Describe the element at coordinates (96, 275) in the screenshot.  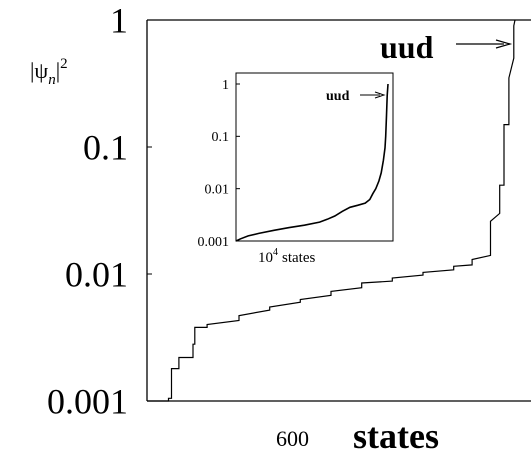
I see `main-y-tick-label: 0.01` at that location.